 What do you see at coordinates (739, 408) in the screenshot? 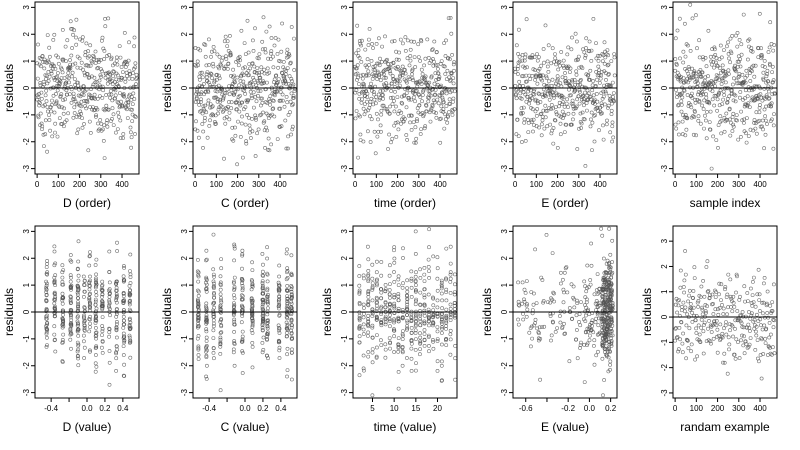
I see `x-tick-label: 300` at bounding box center [739, 408].